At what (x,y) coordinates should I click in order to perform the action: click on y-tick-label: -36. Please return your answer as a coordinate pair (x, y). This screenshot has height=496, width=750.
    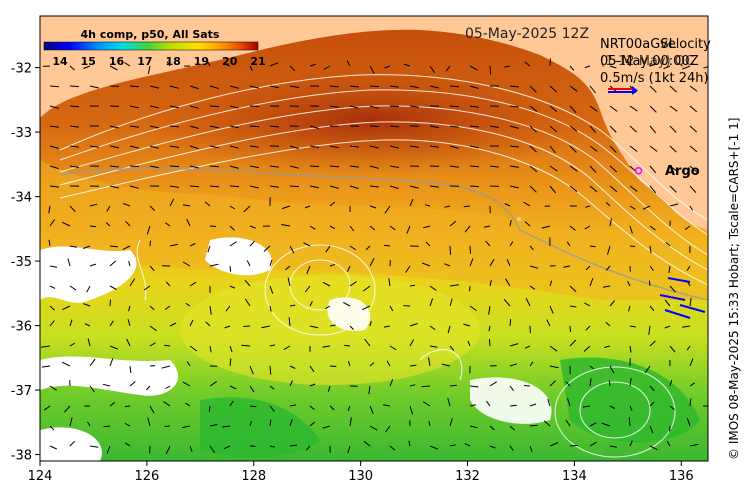
    Looking at the image, I should click on (21, 327).